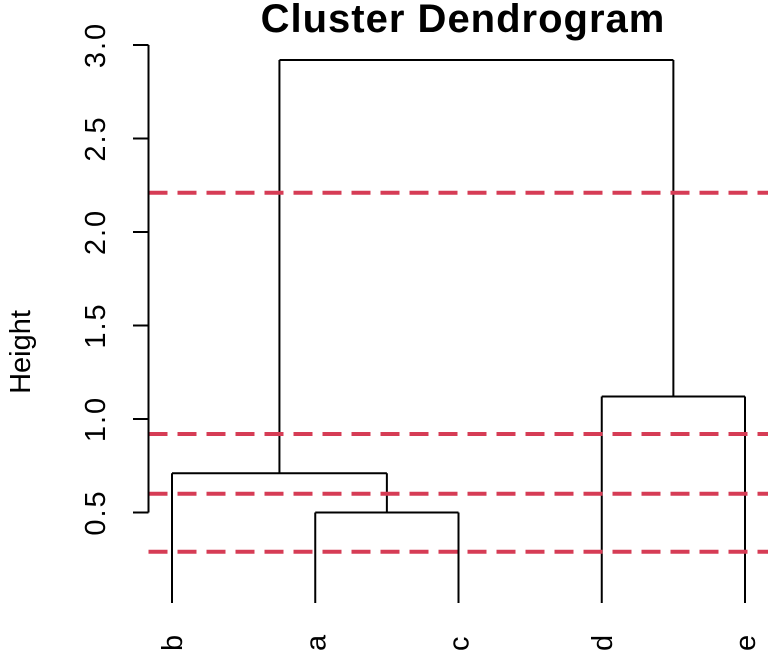 This screenshot has height=672, width=768. I want to click on y-axis-tick-label: 1.0, so click(96, 419).